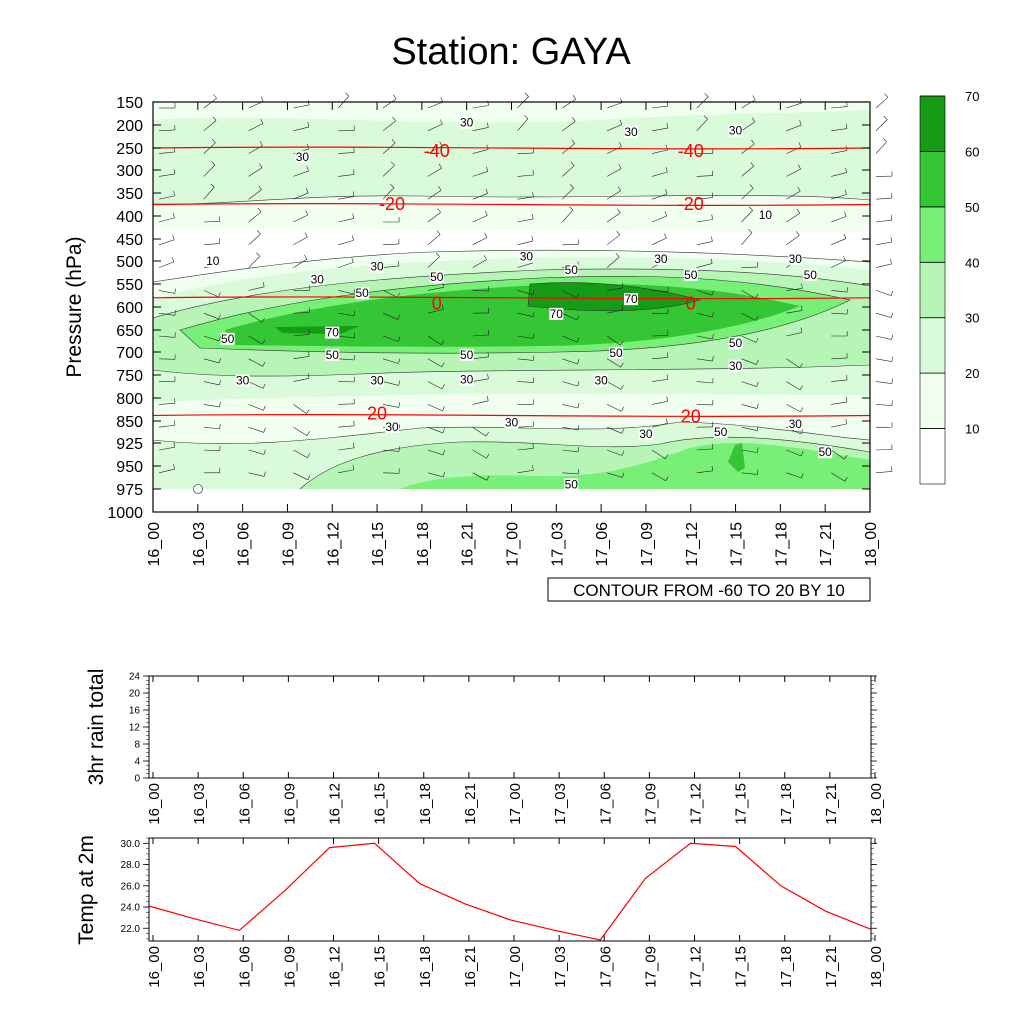 The width and height of the screenshot is (1024, 1024). What do you see at coordinates (129, 444) in the screenshot?
I see `pressure-tick-label: 925` at bounding box center [129, 444].